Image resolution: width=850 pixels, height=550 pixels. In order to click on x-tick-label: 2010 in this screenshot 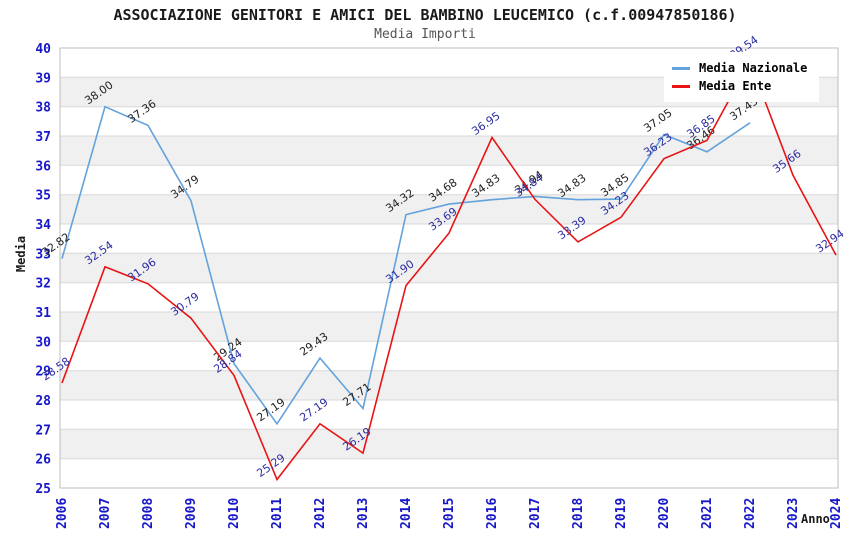, I will do `click(234, 513)`.